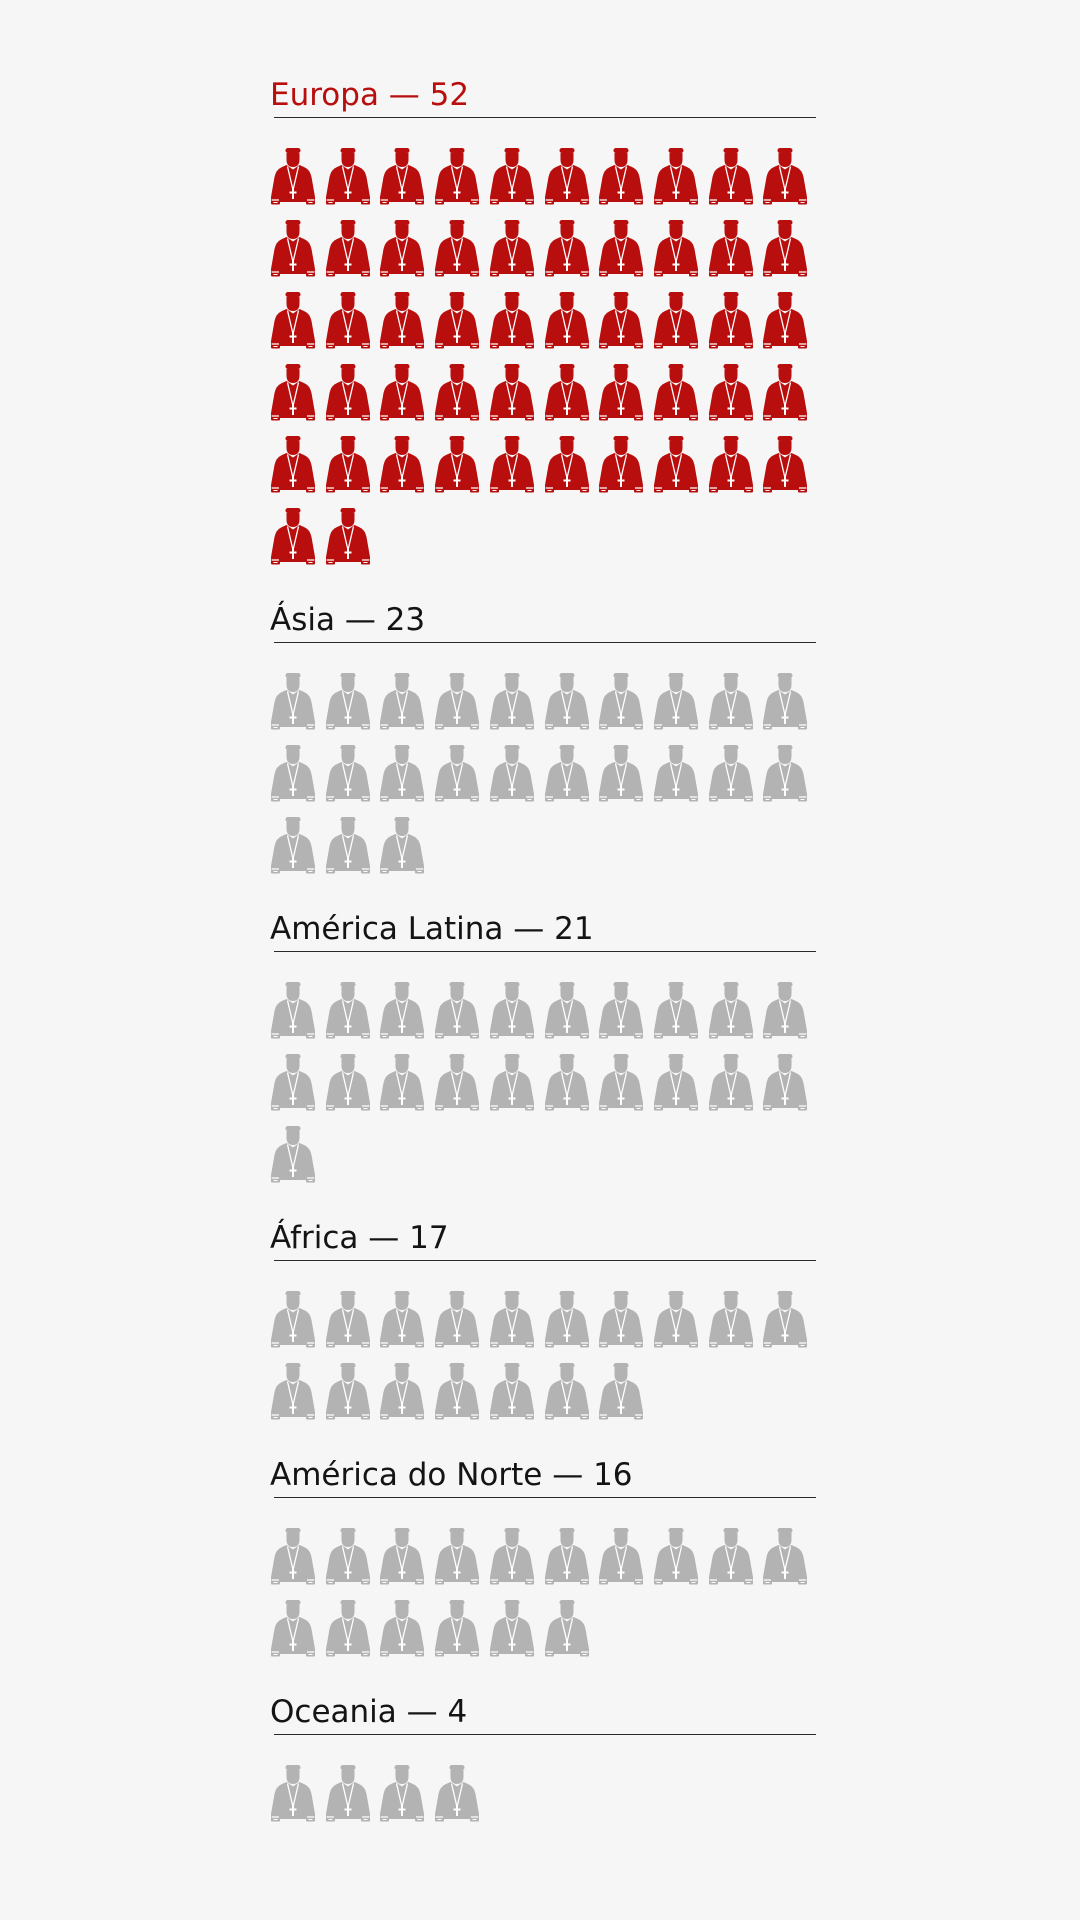 The height and width of the screenshot is (1920, 1080). Describe the element at coordinates (543, 364) in the screenshot. I see `icon-grid-europa` at that location.